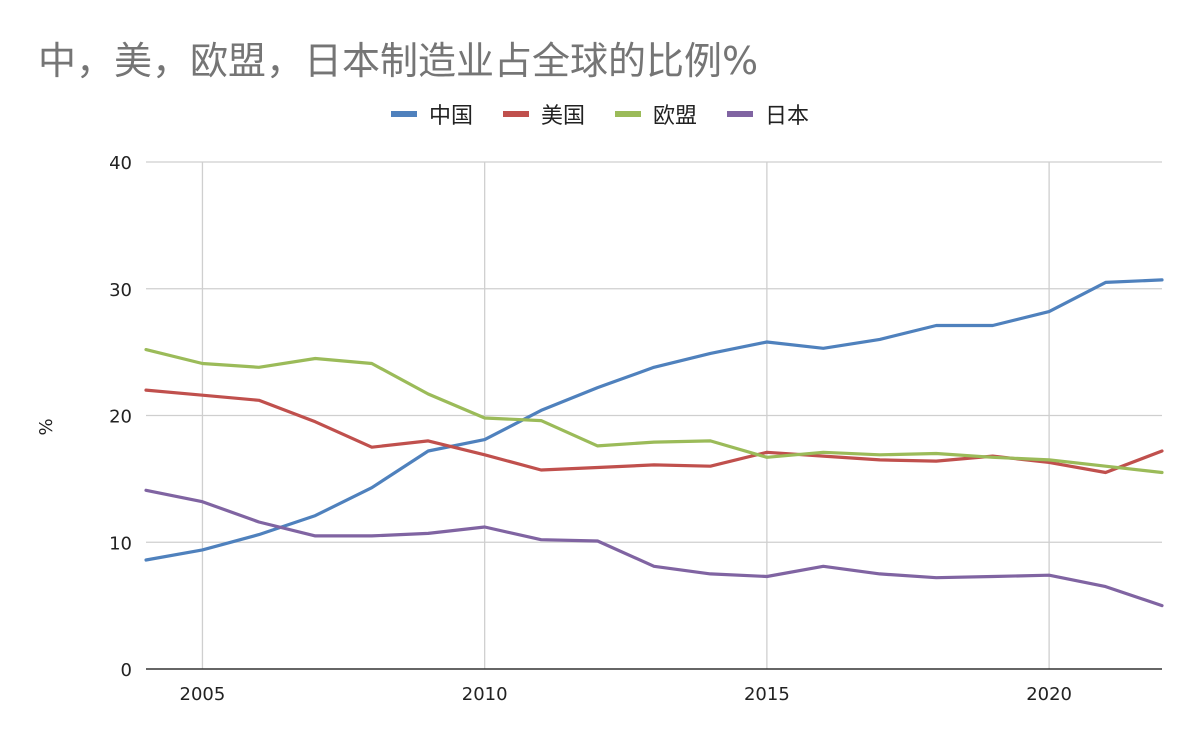 The height and width of the screenshot is (742, 1200). I want to click on legend-item-japan: 日本, so click(768, 114).